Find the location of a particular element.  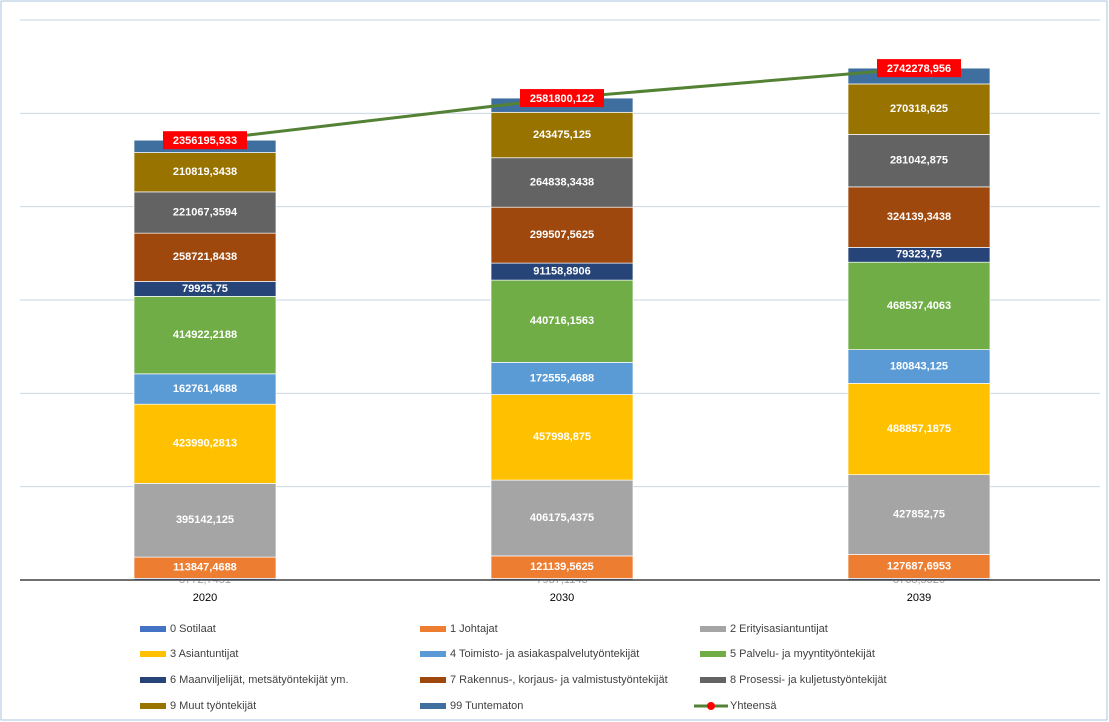

data-label: 395142,125 is located at coordinates (205, 520).